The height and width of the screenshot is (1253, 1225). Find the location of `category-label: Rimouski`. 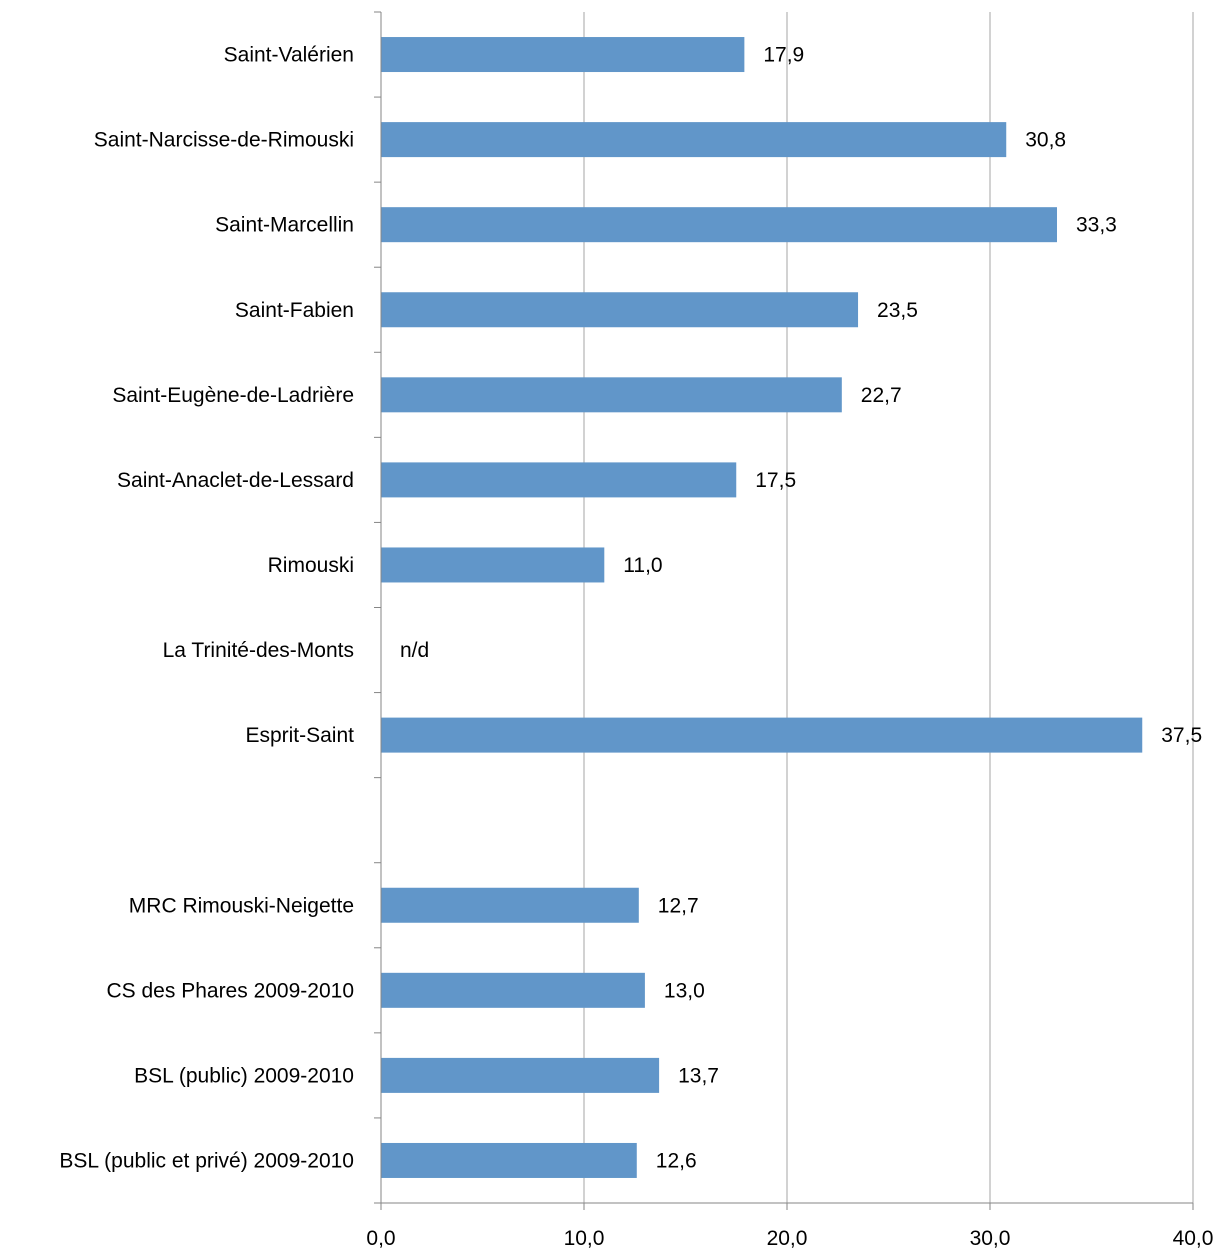

category-label: Rimouski is located at coordinates (311, 565).